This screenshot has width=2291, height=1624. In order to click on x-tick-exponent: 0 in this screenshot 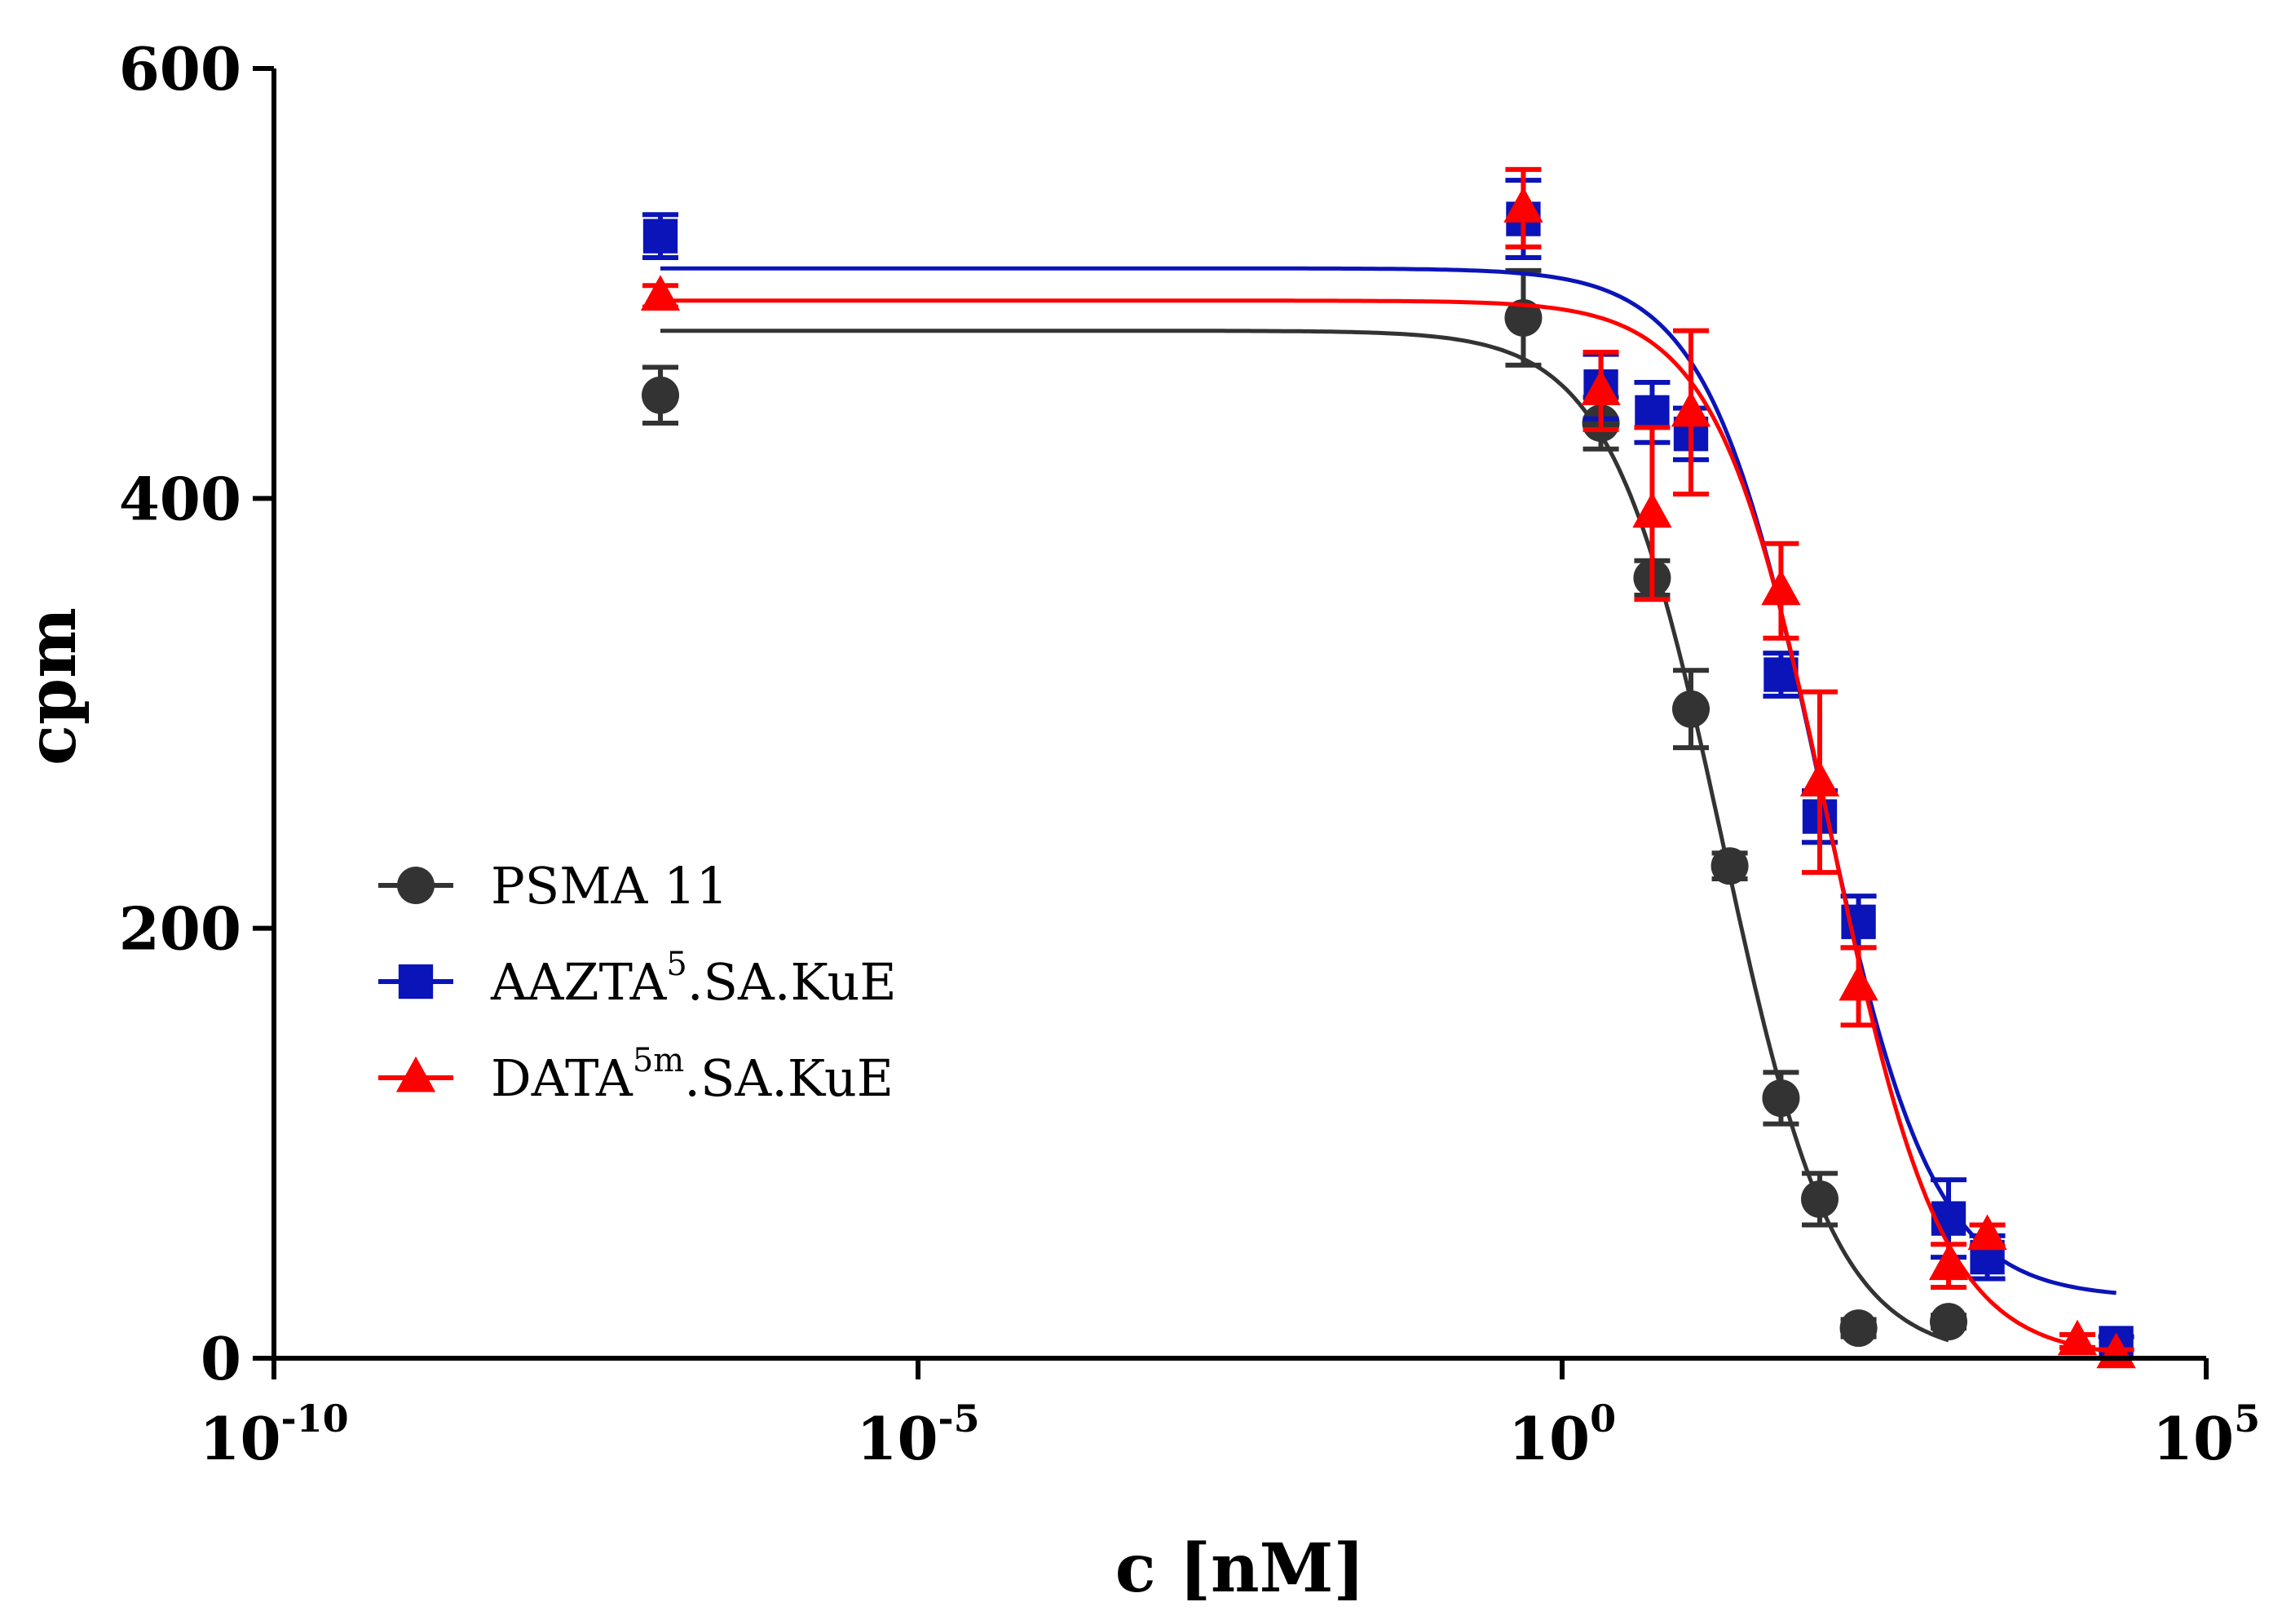, I will do `click(1603, 1419)`.